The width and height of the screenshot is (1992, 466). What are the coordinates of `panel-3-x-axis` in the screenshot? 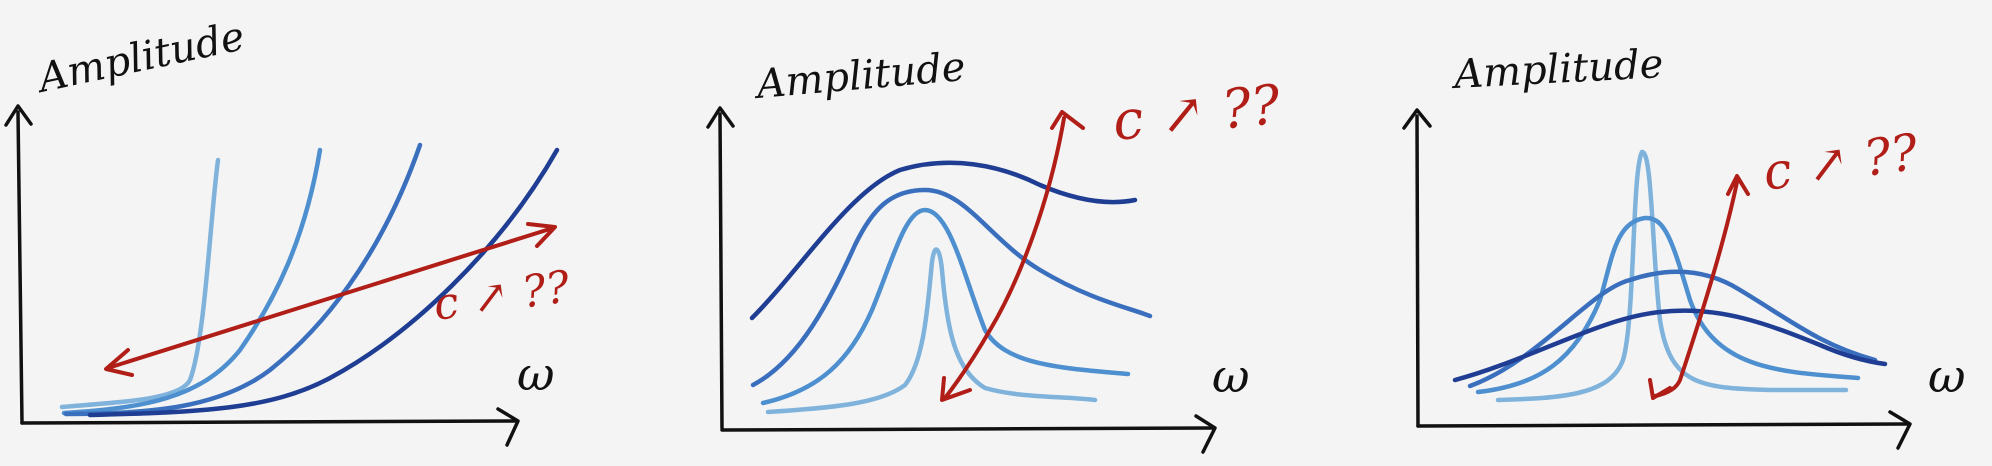 It's located at (1663, 425).